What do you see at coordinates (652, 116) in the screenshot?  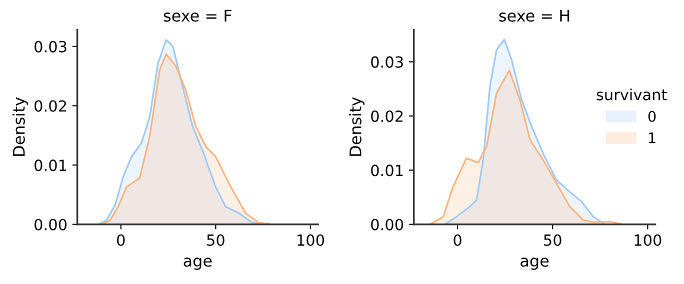 I see `legend-label: 0` at bounding box center [652, 116].